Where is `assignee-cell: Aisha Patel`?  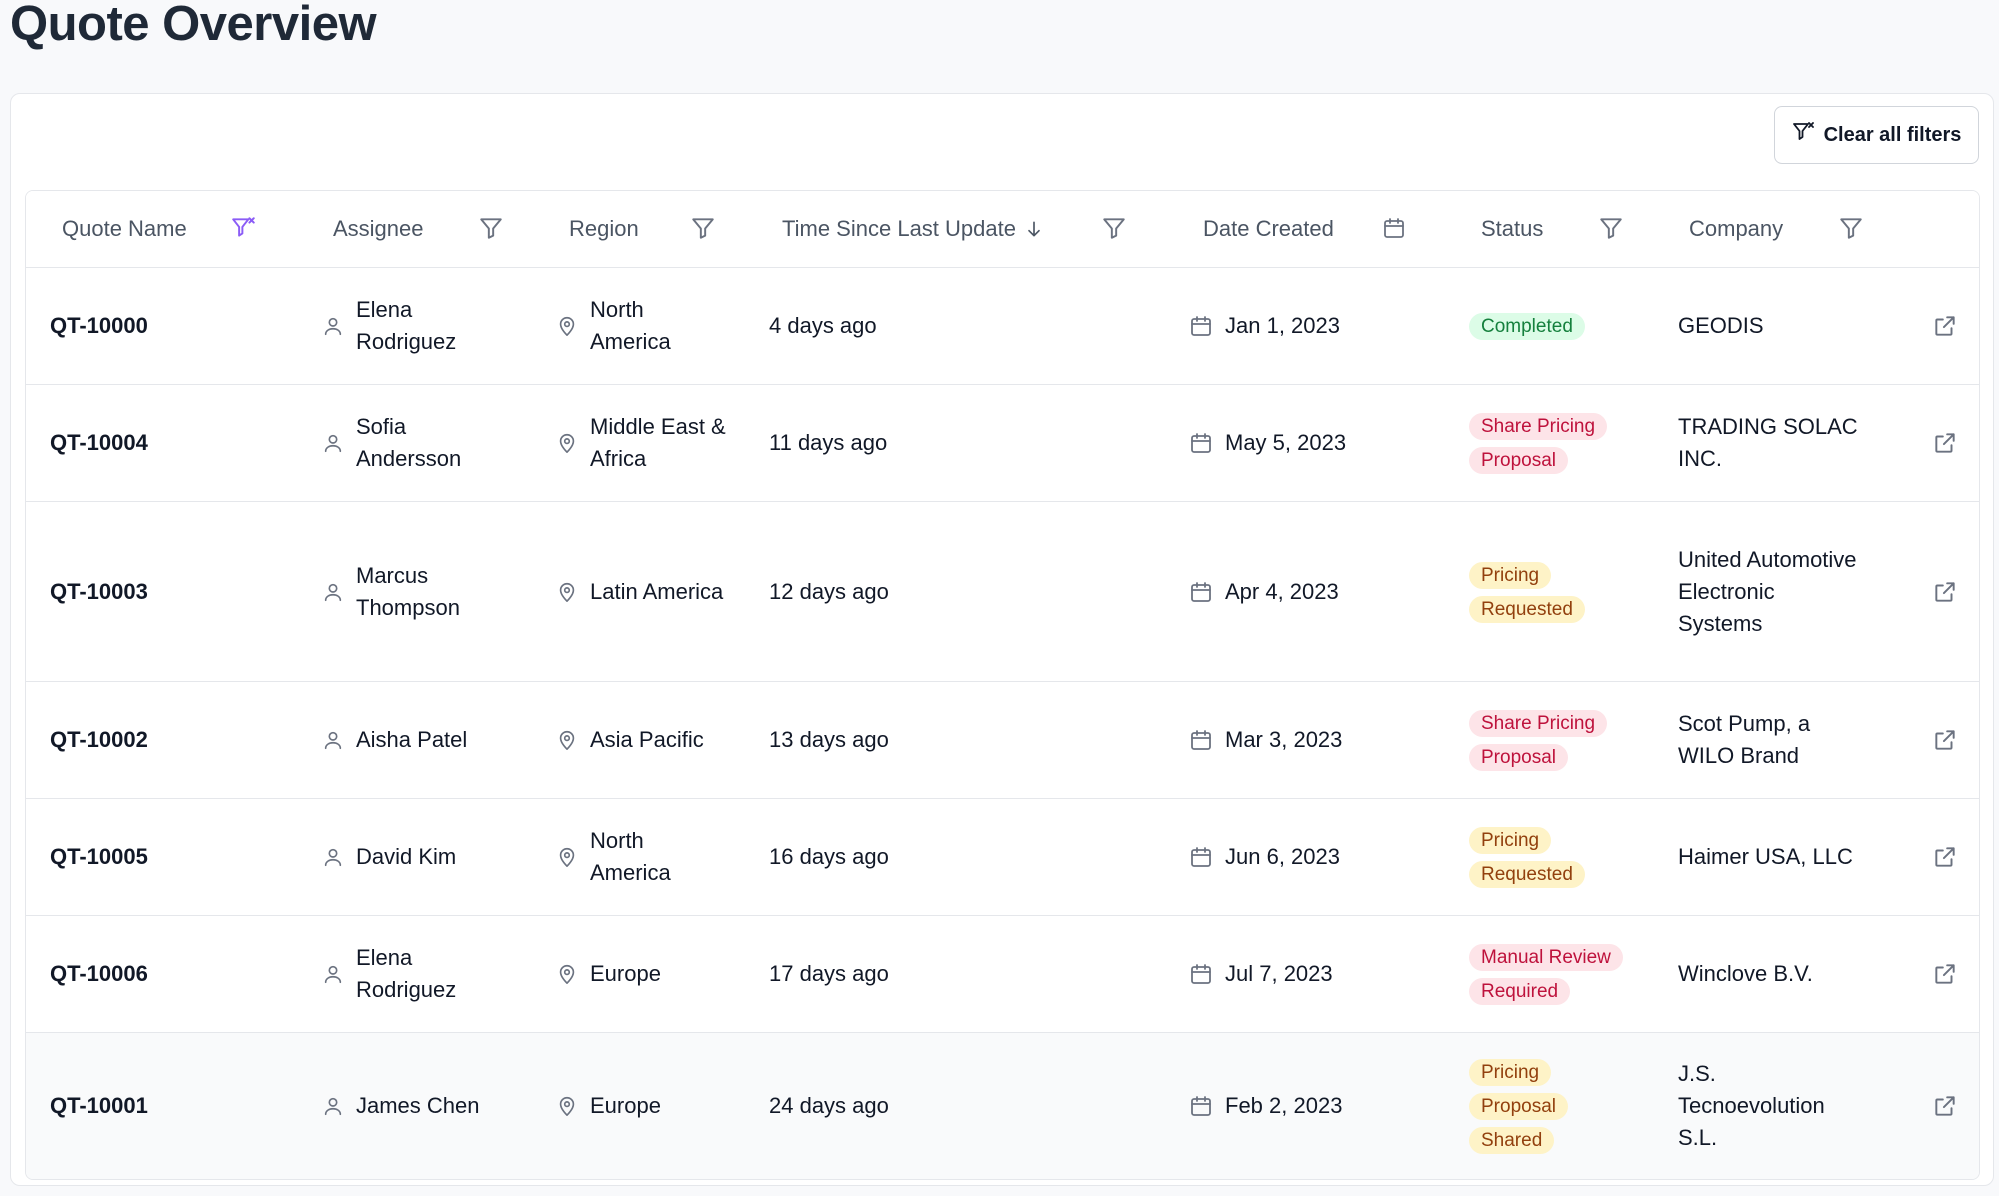
assignee-cell: Aisha Patel is located at coordinates (407, 740).